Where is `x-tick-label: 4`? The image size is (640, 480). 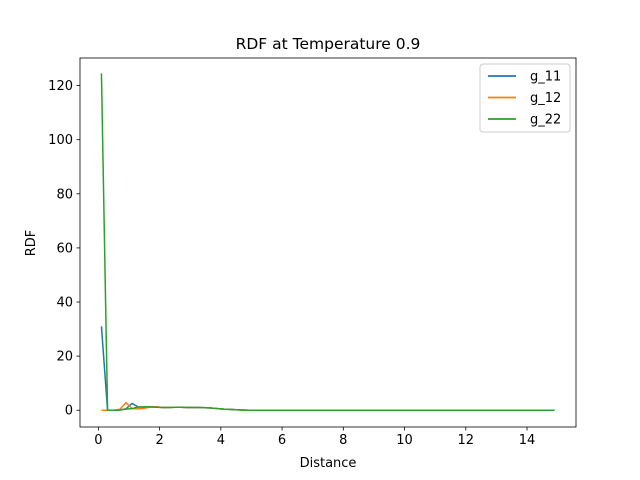 x-tick-label: 4 is located at coordinates (221, 440).